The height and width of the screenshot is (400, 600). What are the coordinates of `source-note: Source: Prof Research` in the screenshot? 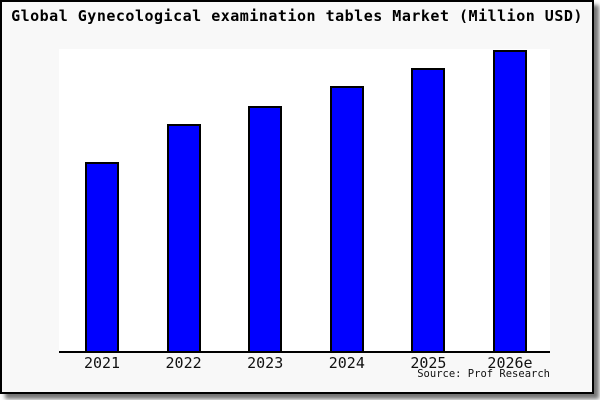 It's located at (483, 374).